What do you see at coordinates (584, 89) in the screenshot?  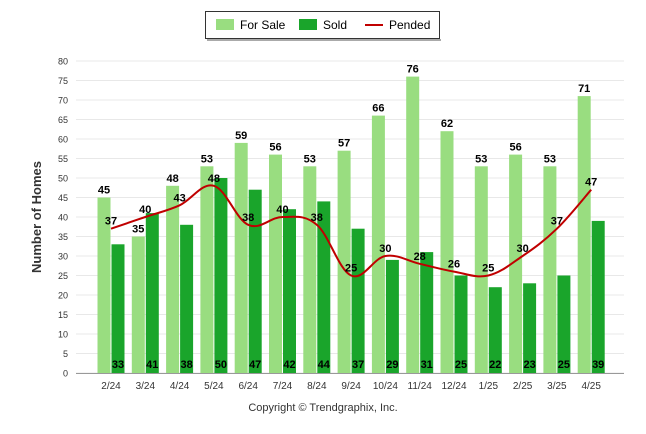 I see `data-label-for-sale: 71` at bounding box center [584, 89].